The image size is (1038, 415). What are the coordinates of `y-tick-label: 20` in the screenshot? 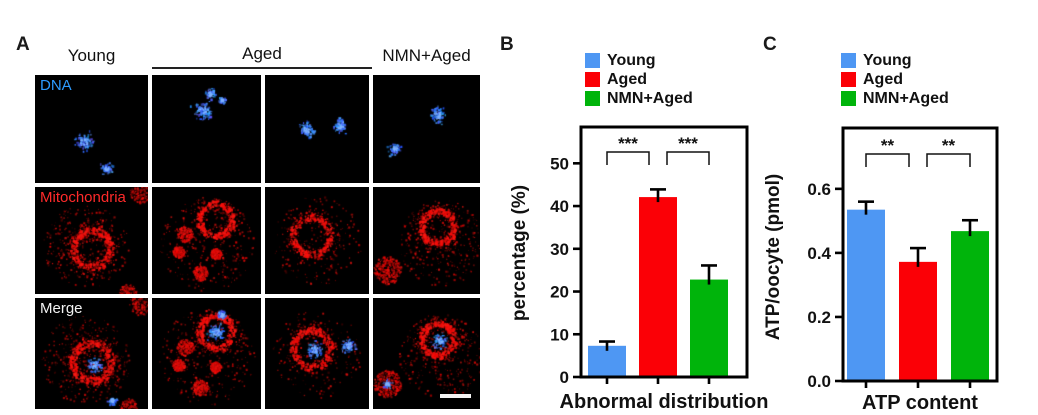 It's located at (559, 292).